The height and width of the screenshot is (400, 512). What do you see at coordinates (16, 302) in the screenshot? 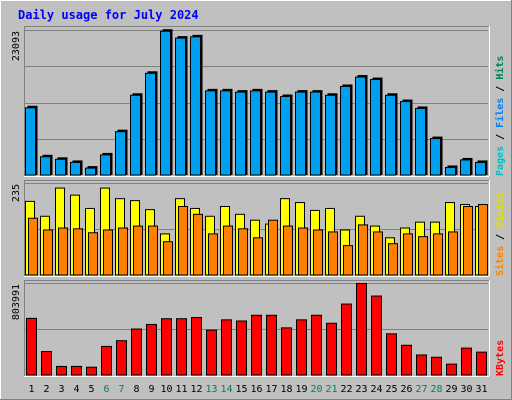
I see `y-axis-max-label: 803991` at bounding box center [16, 302].